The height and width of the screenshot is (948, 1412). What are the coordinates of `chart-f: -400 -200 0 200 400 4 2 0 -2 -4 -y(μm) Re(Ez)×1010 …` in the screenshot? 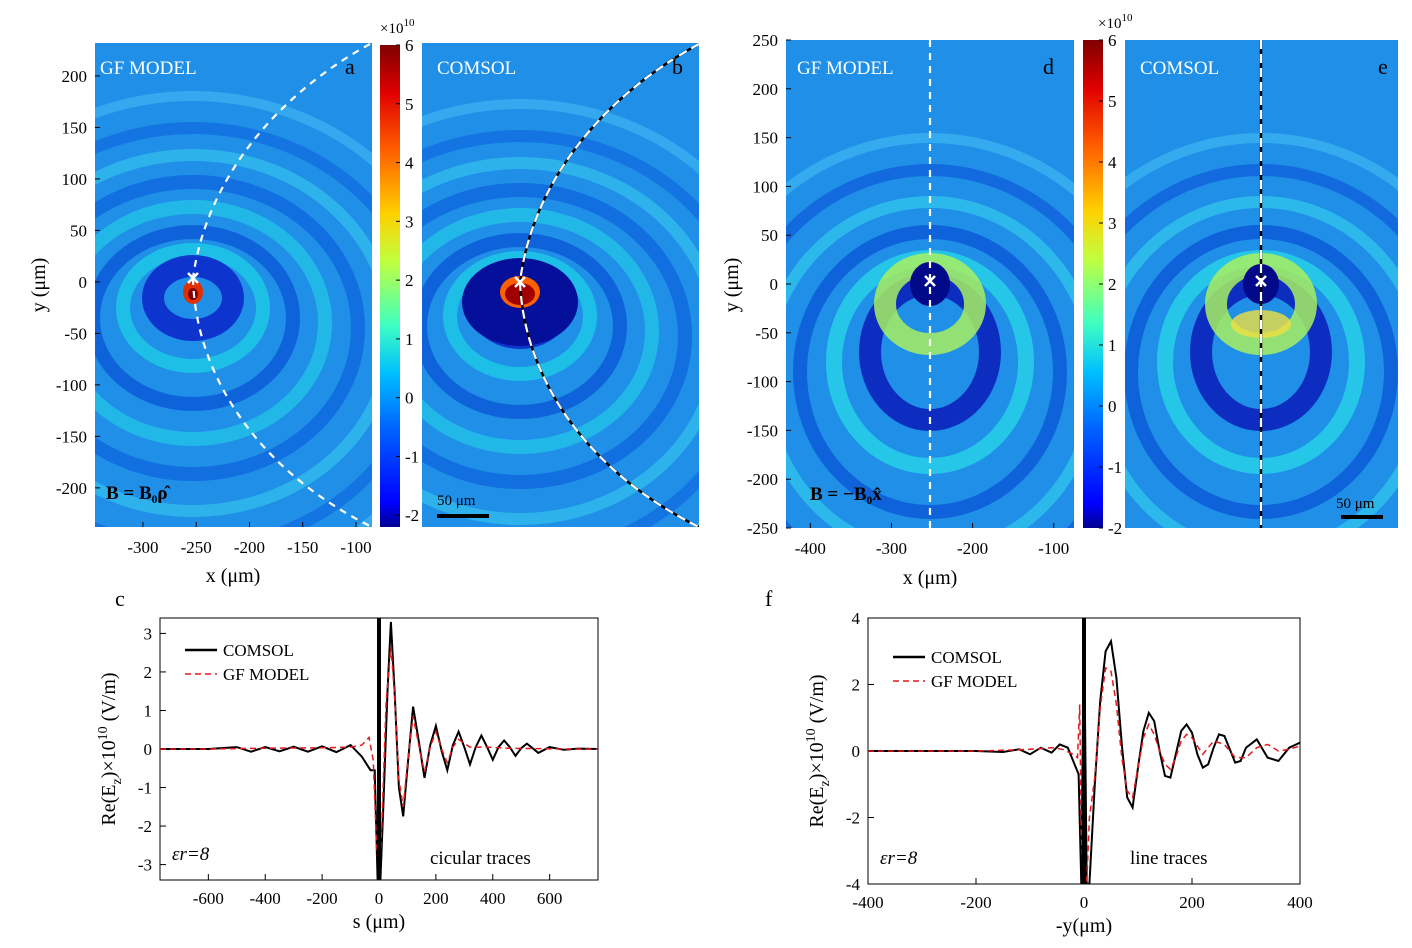 It's located at (1058, 773).